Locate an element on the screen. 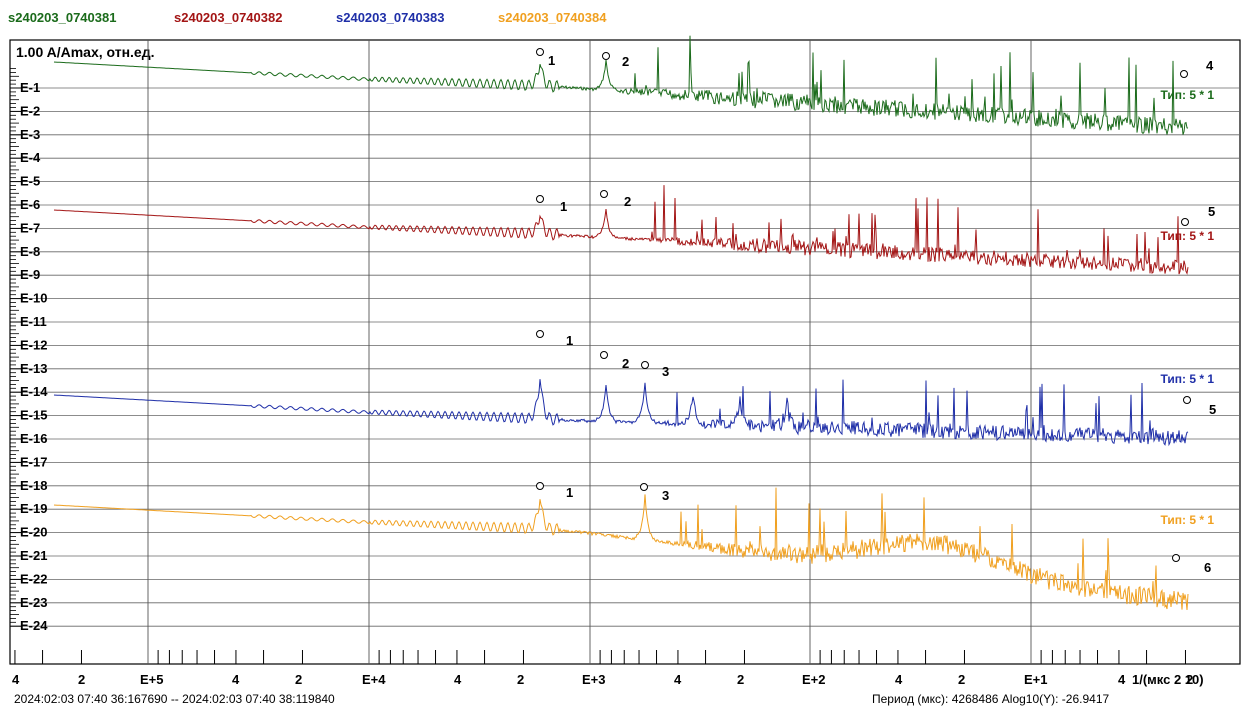 The image size is (1246, 708). y-tick-label: E-13 is located at coordinates (33, 368).